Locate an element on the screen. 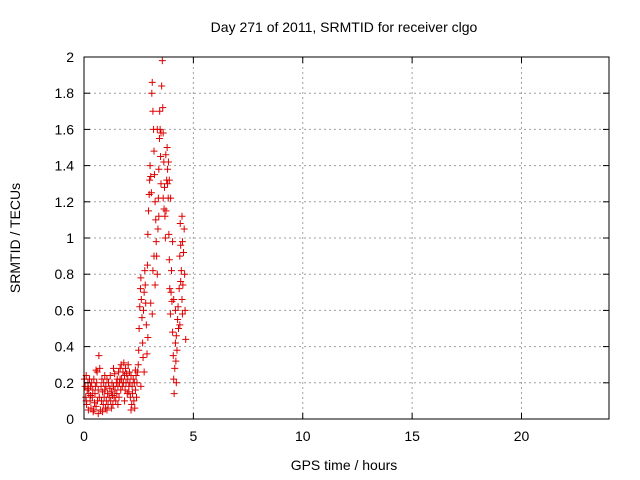  y-tick-label: 1 is located at coordinates (70, 238).